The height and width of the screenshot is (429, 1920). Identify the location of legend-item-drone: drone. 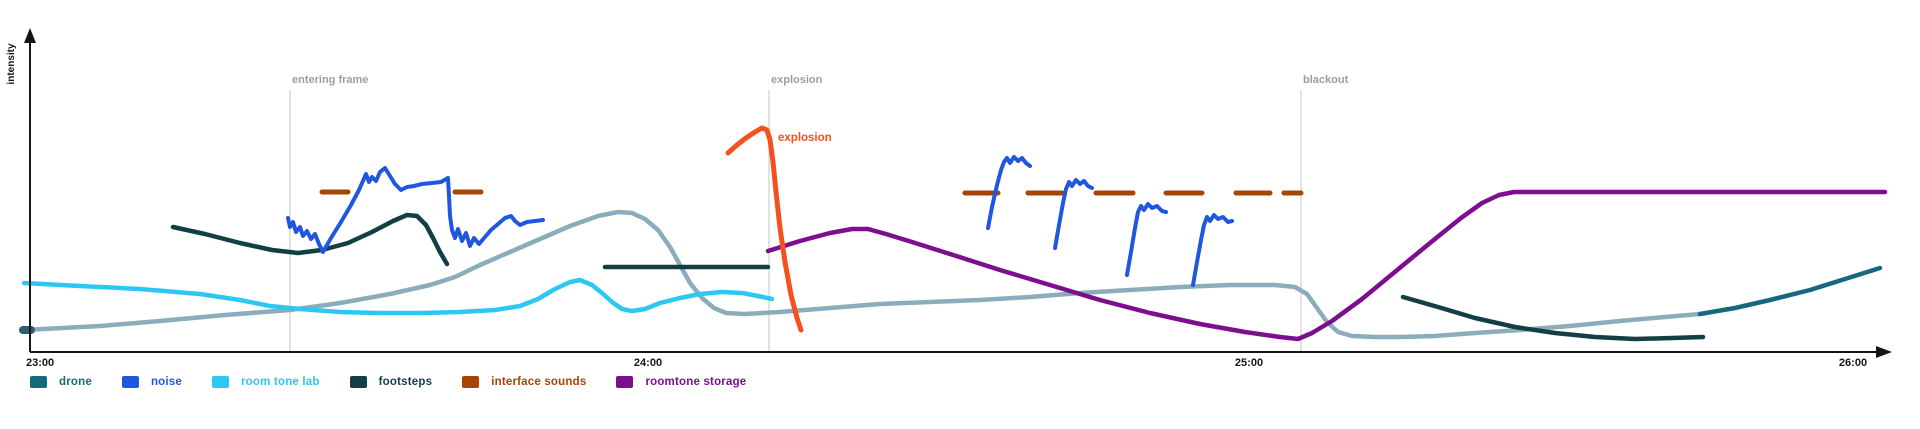
(61, 382).